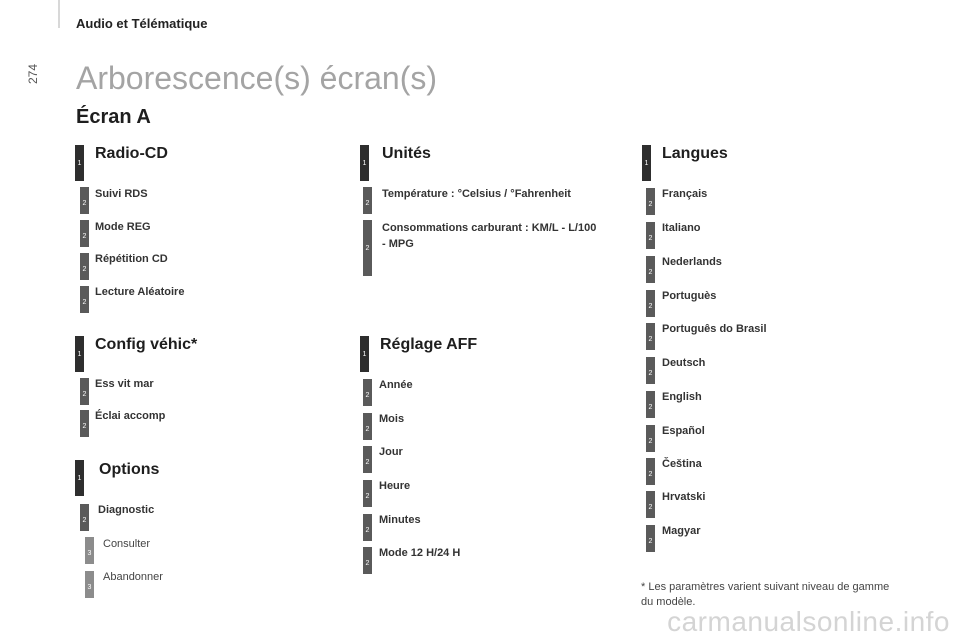 The image size is (960, 640). I want to click on menu-item-label: Magyar, so click(681, 531).